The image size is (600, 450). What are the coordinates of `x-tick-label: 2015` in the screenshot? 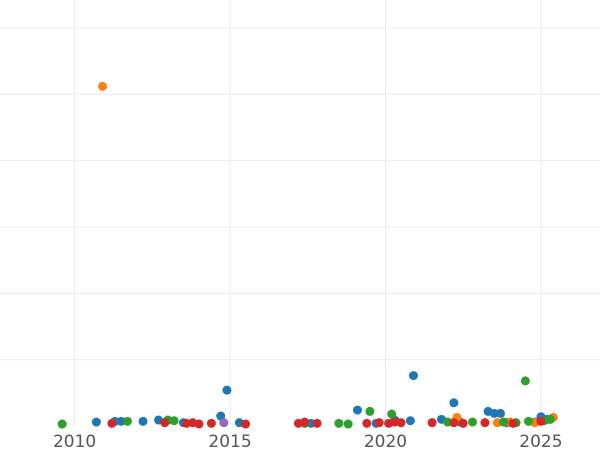 It's located at (229, 441).